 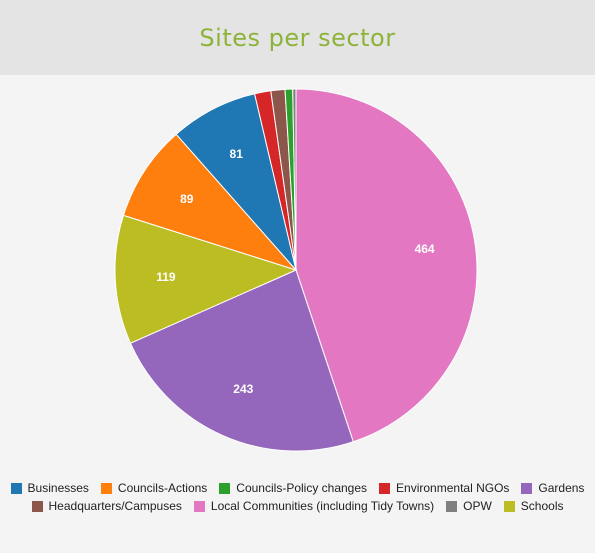 I want to click on pie-data-label: 464, so click(x=425, y=249).